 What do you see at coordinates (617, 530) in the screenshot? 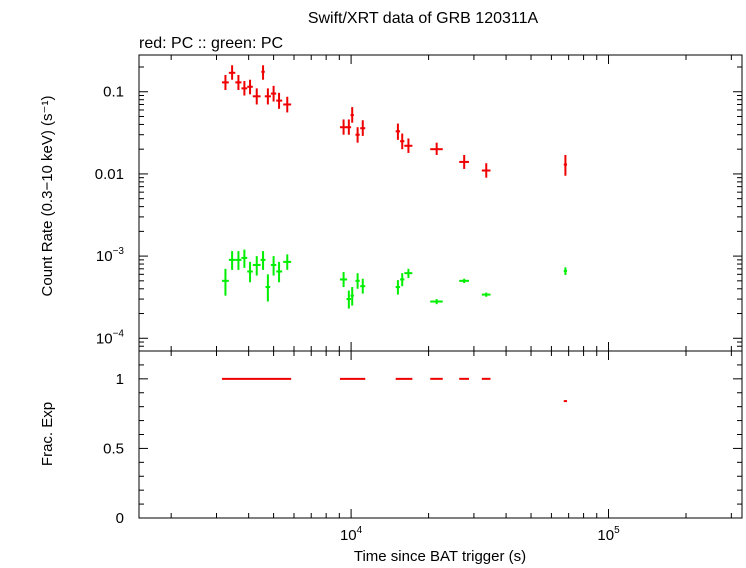
I see `tick-label-exponent: 5` at bounding box center [617, 530].